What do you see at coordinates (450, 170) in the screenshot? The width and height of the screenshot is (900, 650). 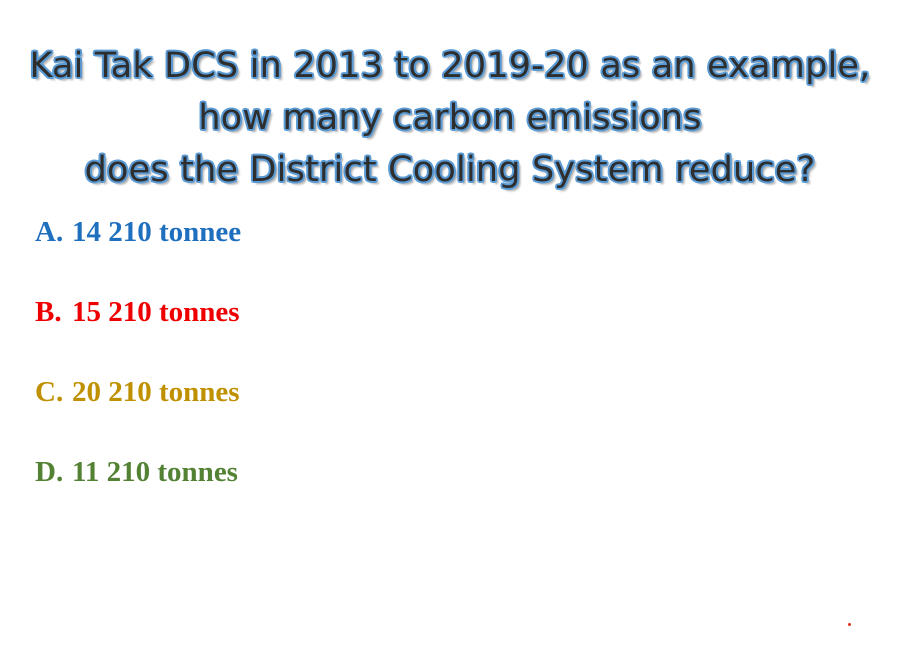 I see `question-line-3: does the District Cooling System reduce?` at bounding box center [450, 170].